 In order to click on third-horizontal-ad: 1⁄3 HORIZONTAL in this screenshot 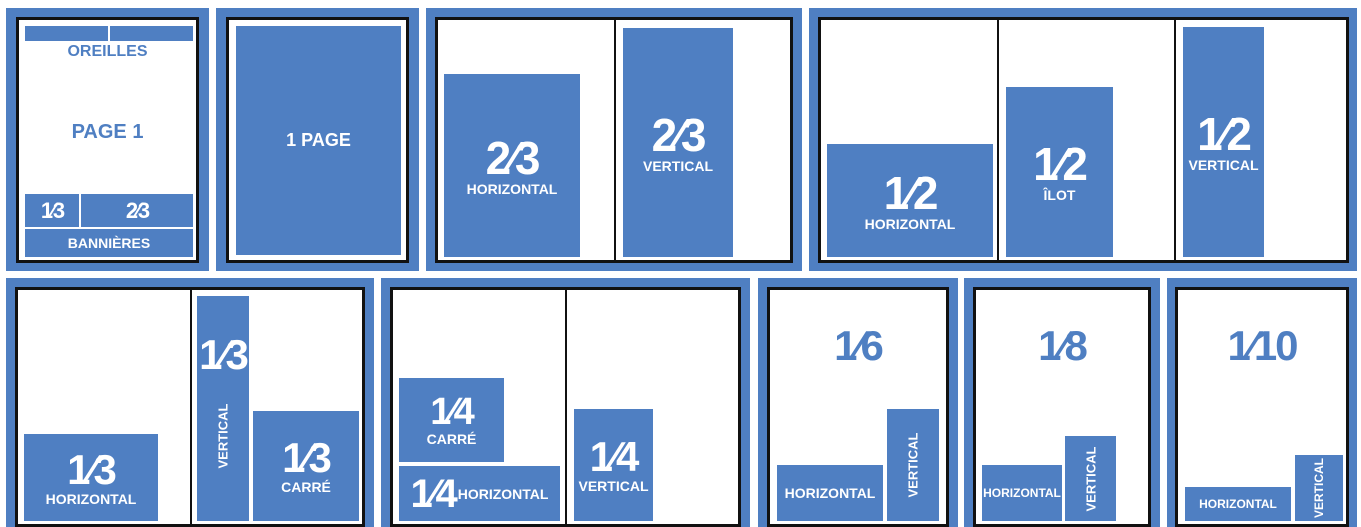, I will do `click(91, 477)`.